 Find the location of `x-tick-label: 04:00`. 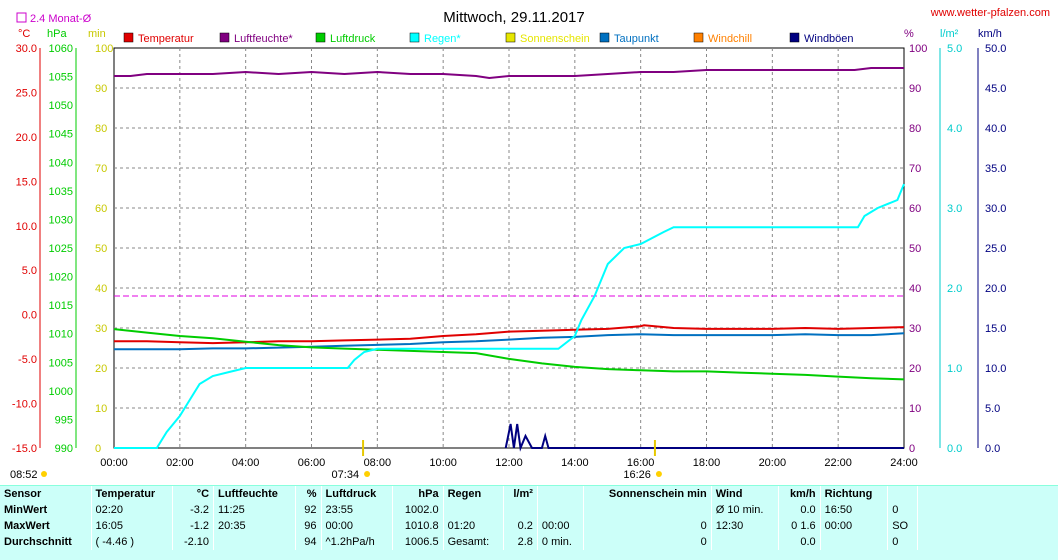

x-tick-label: 04:00 is located at coordinates (246, 463).